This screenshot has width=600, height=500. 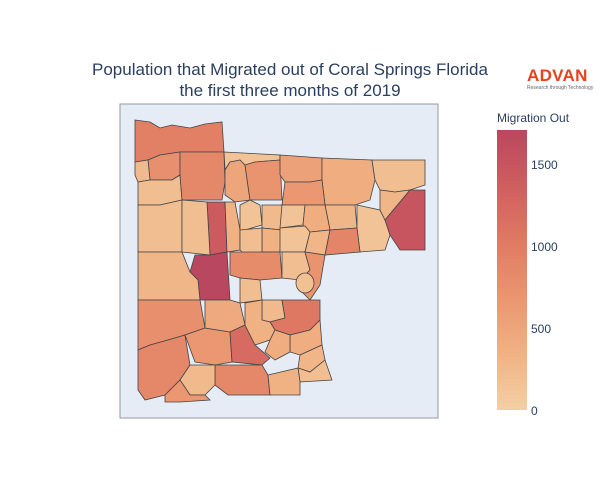 I want to click on chart-title-line-2: the first three months of 2019, so click(x=290, y=90).